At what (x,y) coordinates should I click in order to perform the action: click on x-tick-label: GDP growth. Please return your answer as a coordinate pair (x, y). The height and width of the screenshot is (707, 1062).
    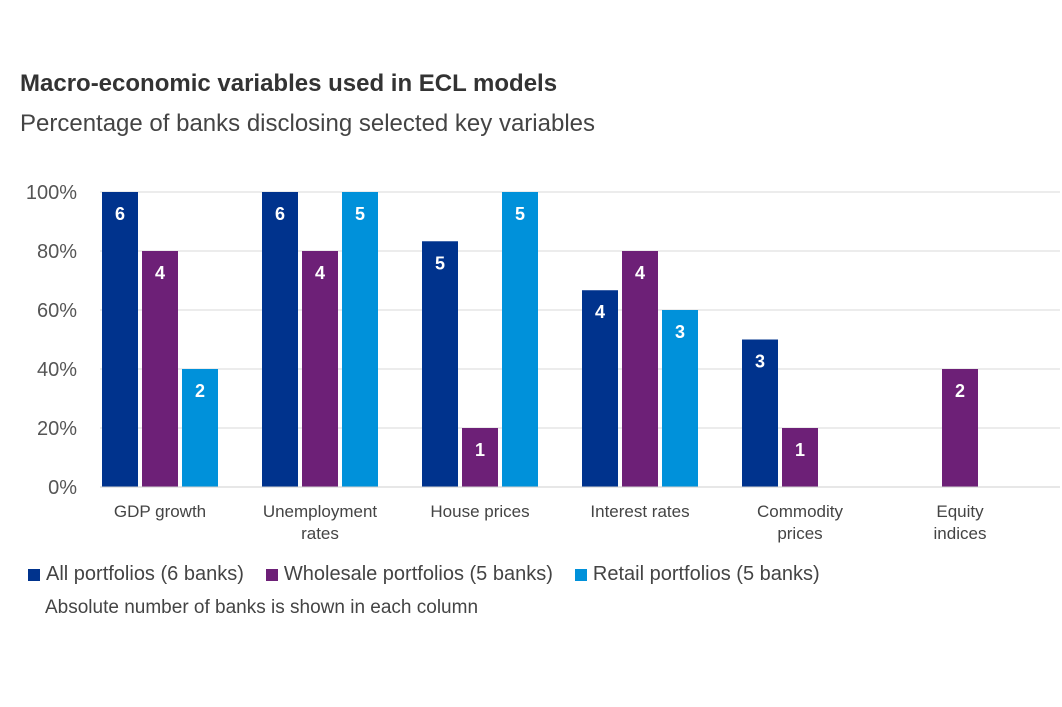
    Looking at the image, I should click on (160, 511).